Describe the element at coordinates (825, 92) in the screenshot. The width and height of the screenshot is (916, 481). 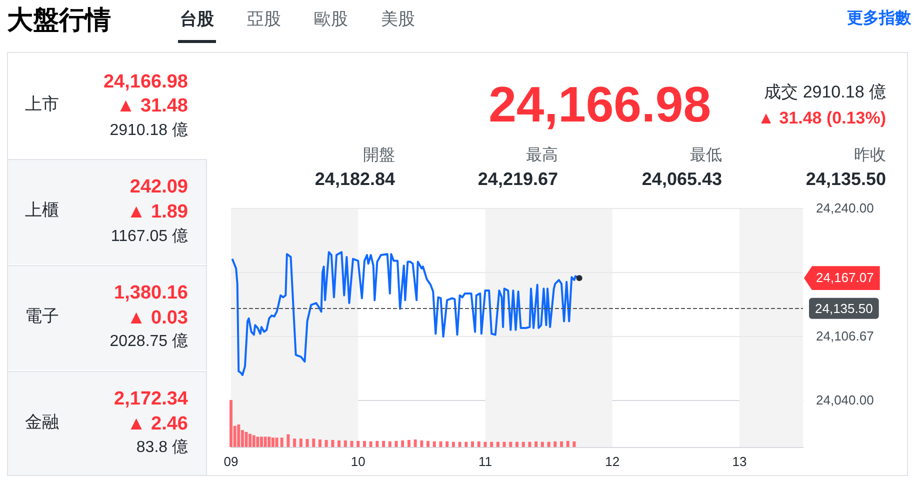
I see `text: 成交 2910.18 億` at that location.